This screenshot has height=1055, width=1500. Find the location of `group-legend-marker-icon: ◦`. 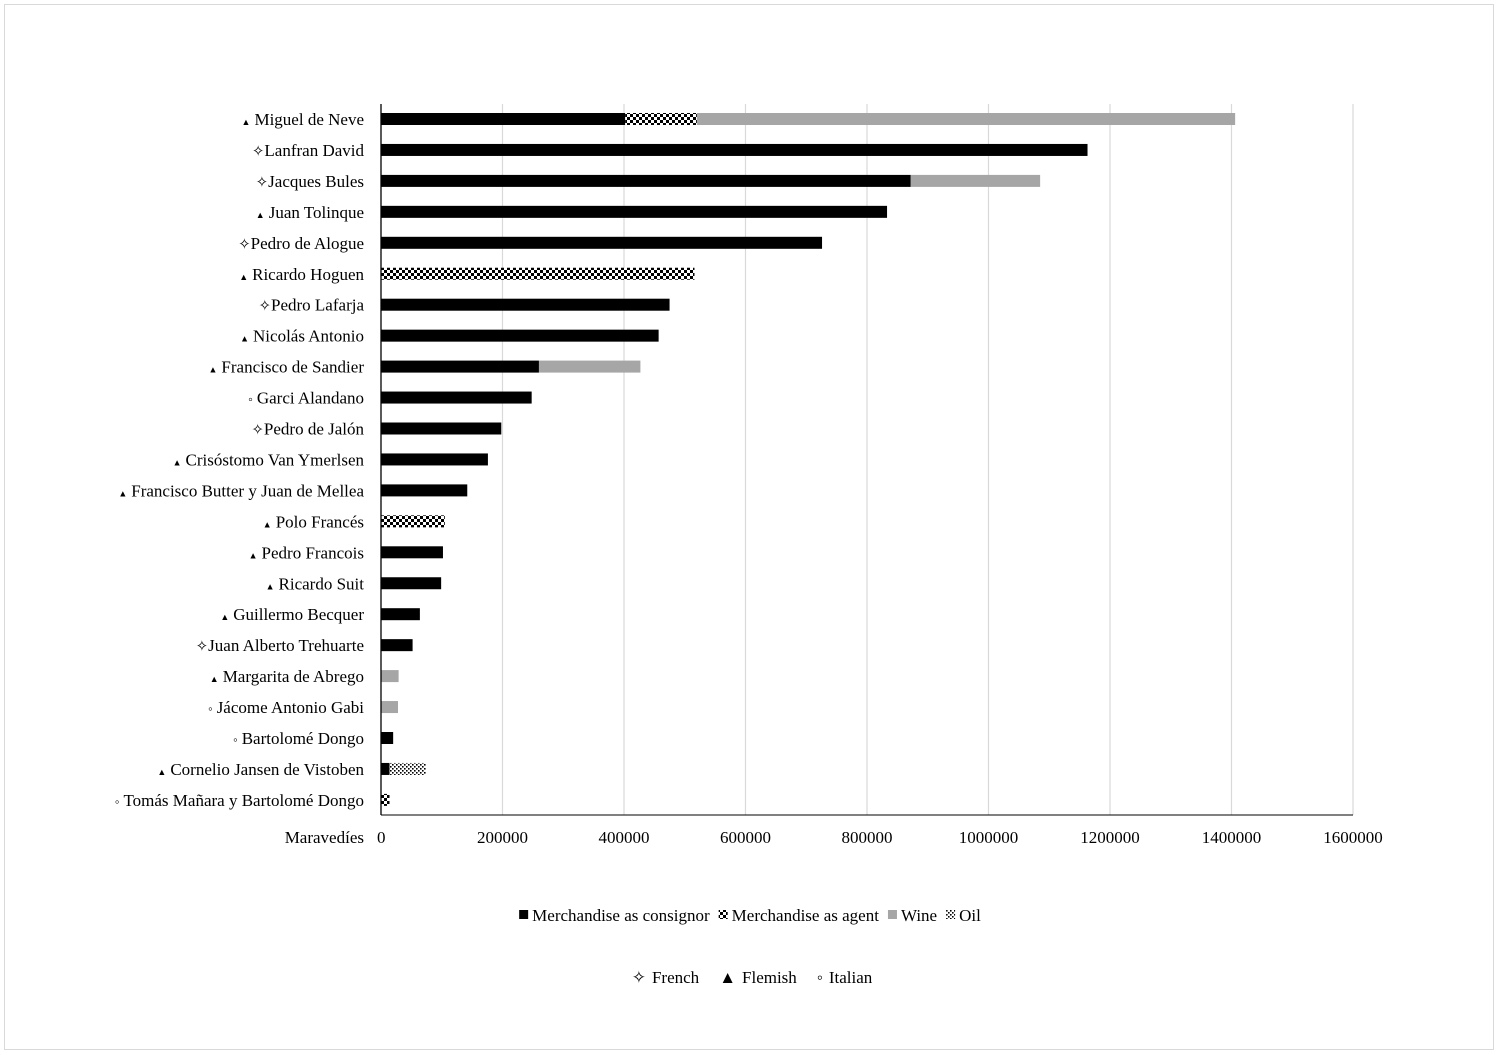

group-legend-marker-icon: ◦ is located at coordinates (820, 977).